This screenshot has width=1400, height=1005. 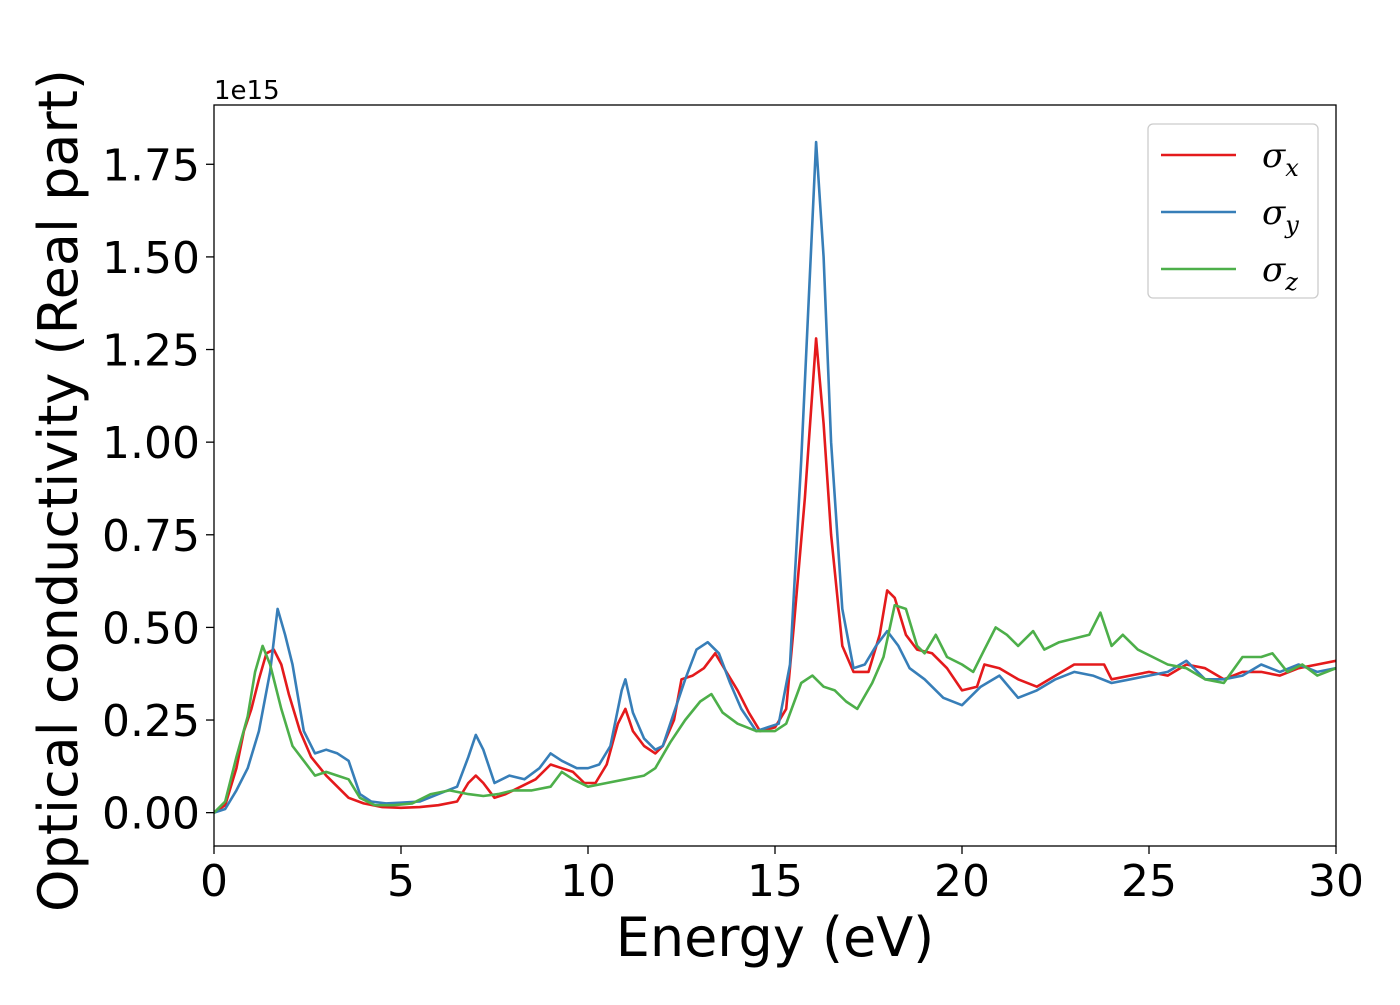 What do you see at coordinates (1280, 216) in the screenshot?
I see `legend-label: σy` at bounding box center [1280, 216].